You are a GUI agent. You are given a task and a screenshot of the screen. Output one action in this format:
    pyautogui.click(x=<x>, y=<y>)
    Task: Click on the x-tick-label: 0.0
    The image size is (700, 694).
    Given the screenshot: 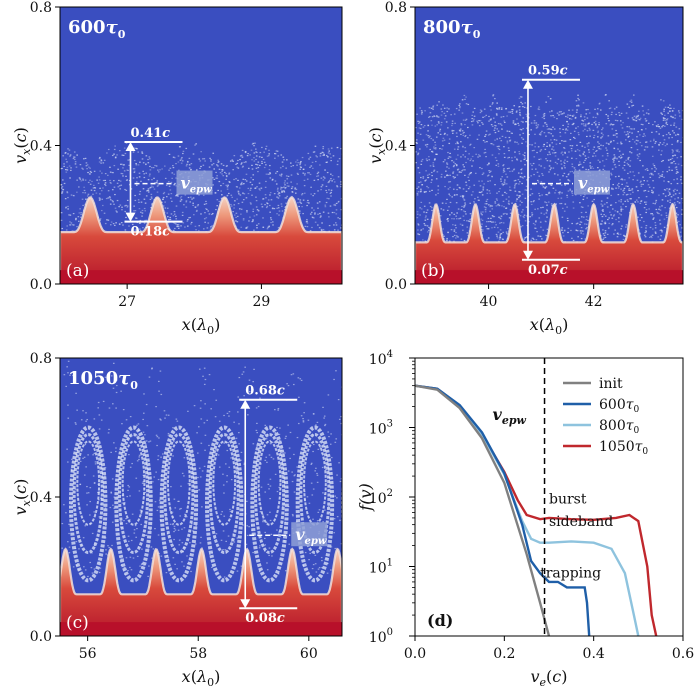 What is the action you would take?
    pyautogui.click(x=415, y=654)
    